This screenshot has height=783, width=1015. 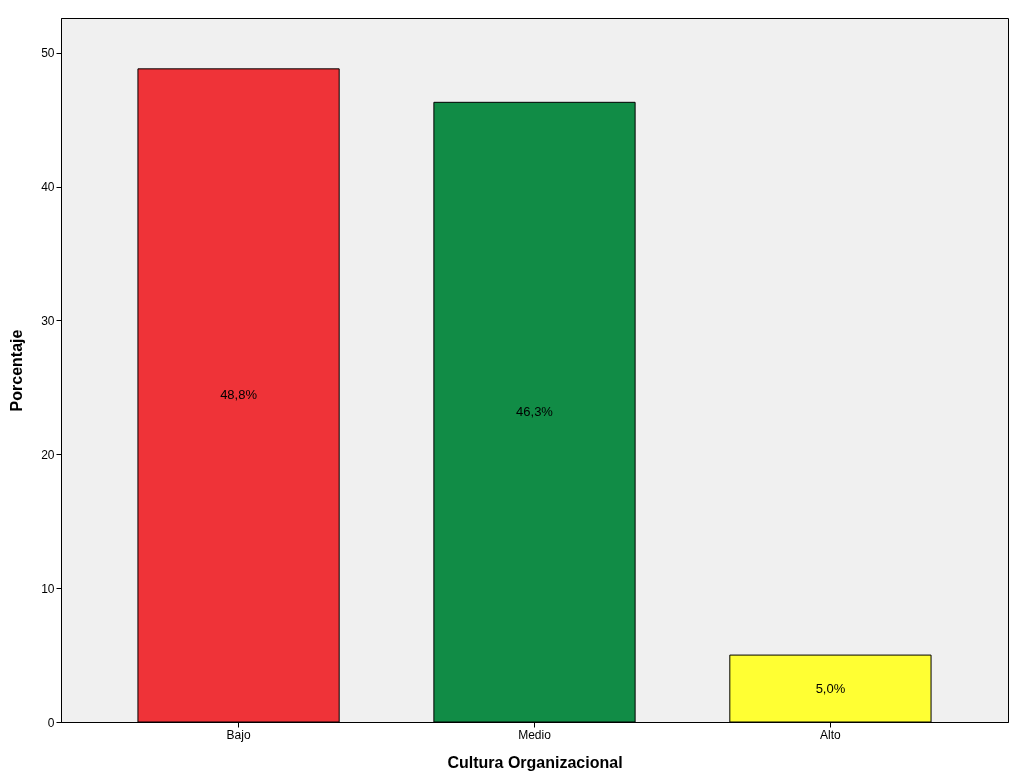 I want to click on x-tick-label: Bajo, so click(x=238, y=734).